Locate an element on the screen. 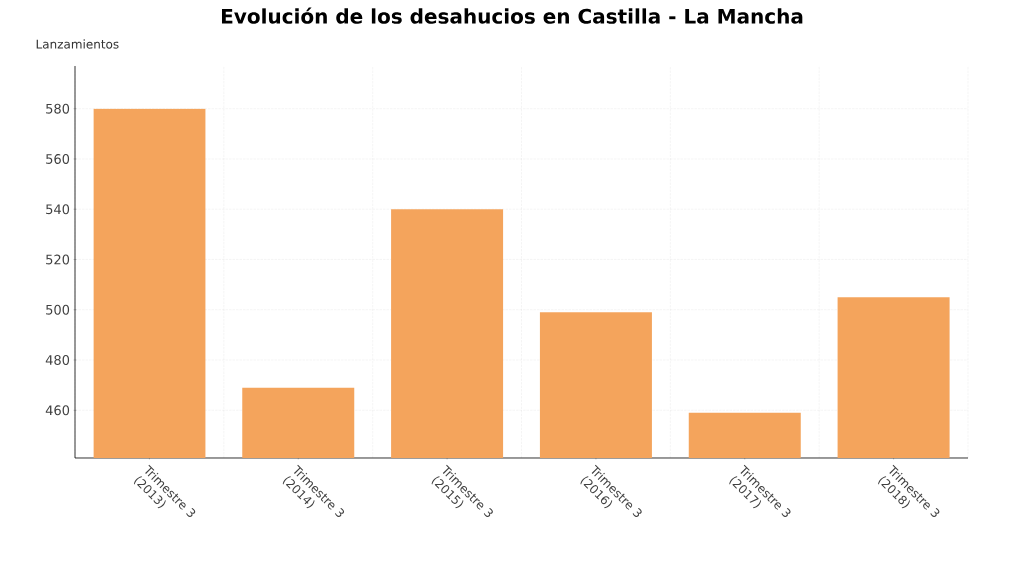 This screenshot has height=576, width=1024. y-axis-title: Lanzamientos is located at coordinates (77, 44).